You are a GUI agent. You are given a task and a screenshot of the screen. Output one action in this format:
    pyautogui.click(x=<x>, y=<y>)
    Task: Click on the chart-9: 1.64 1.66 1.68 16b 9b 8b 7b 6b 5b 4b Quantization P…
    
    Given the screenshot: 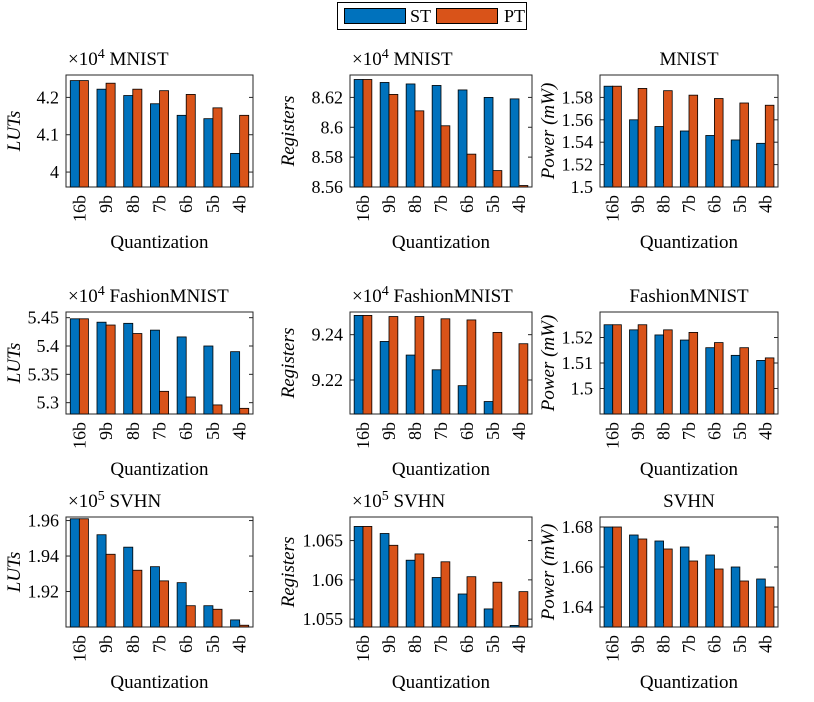 What is the action you would take?
    pyautogui.click(x=658, y=592)
    